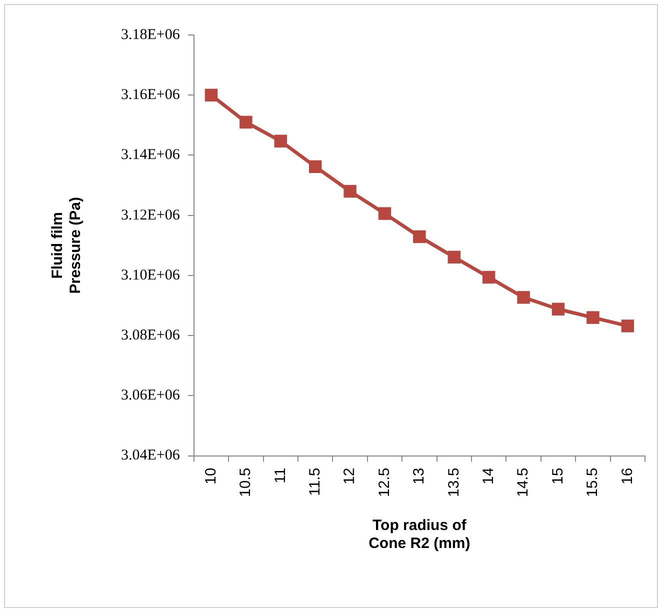  Describe the element at coordinates (419, 534) in the screenshot. I see `x-axis-title: Top radius of Cone R2 (mm)` at that location.